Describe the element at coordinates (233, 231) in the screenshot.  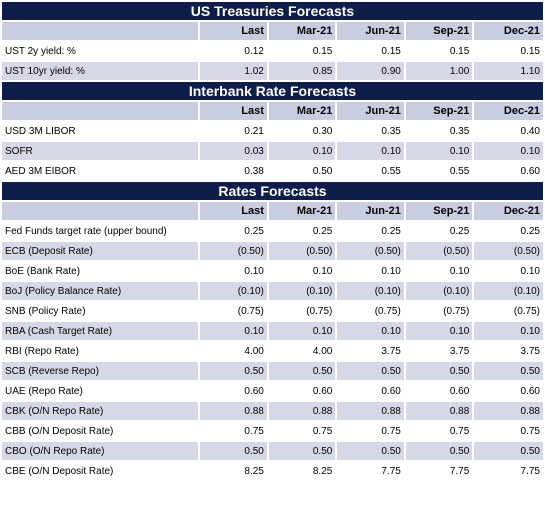
I see `cell-last: 0.25` at that location.